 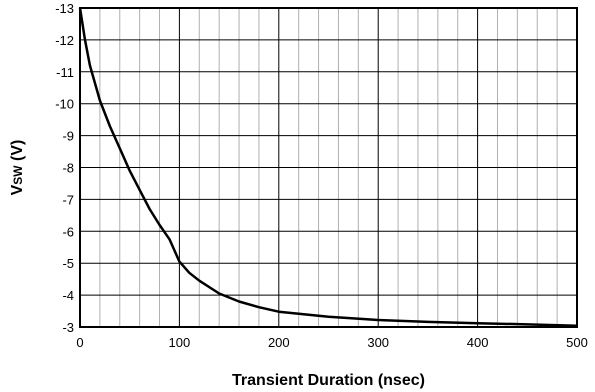 What do you see at coordinates (68, 327) in the screenshot?
I see `y-tick-label: -3` at bounding box center [68, 327].